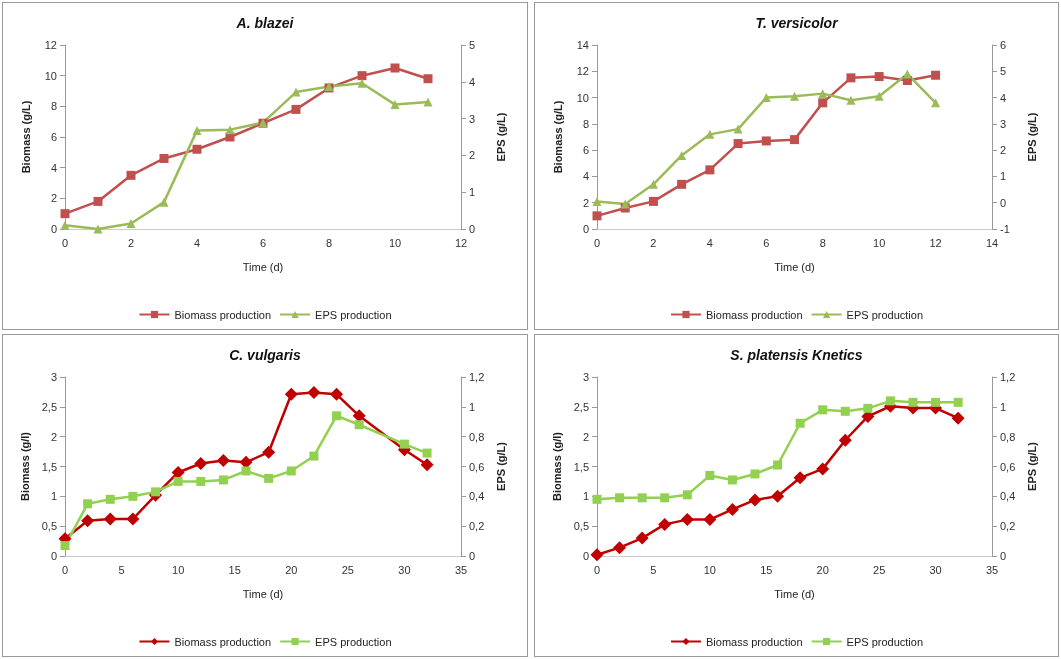 The image size is (1061, 659). I want to click on y2-tick-label: 3, so click(472, 118).